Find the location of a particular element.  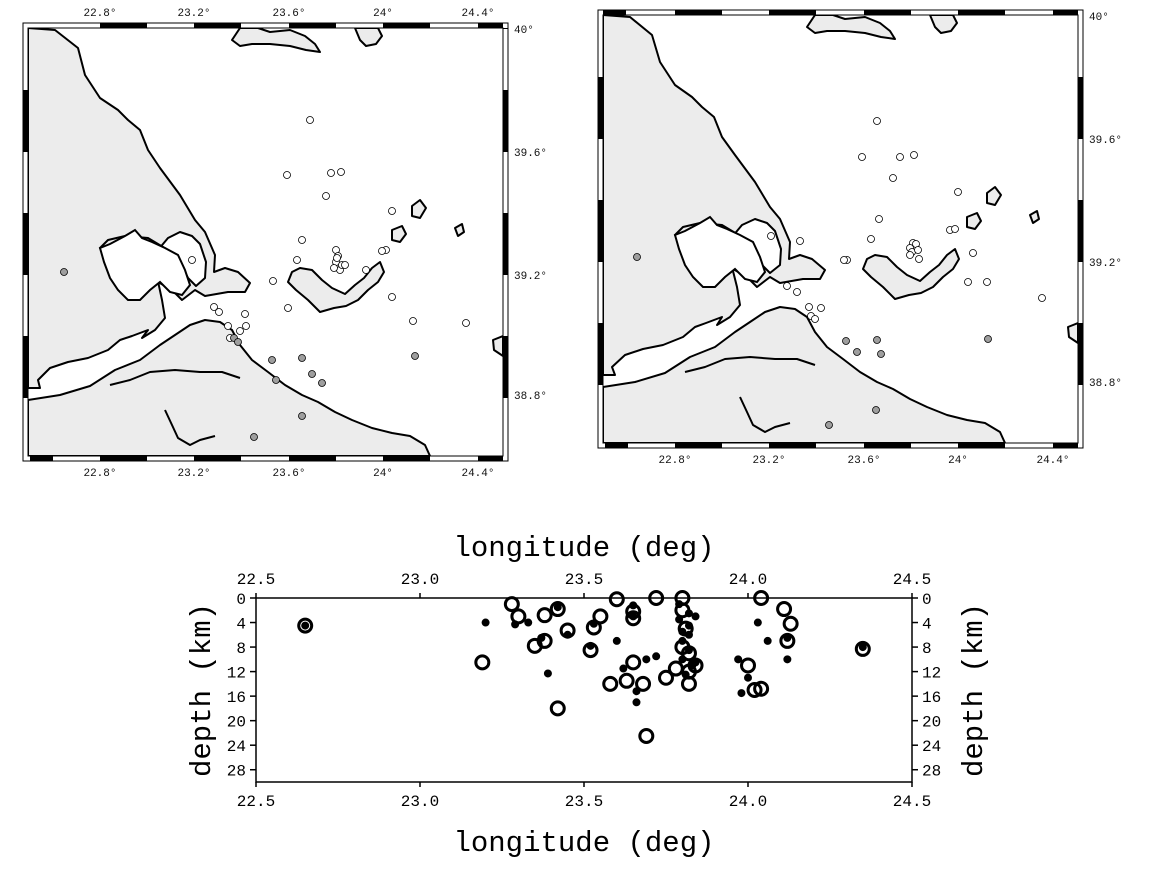

right-bottom-tick-5: 24.4° is located at coordinates (1052, 461).